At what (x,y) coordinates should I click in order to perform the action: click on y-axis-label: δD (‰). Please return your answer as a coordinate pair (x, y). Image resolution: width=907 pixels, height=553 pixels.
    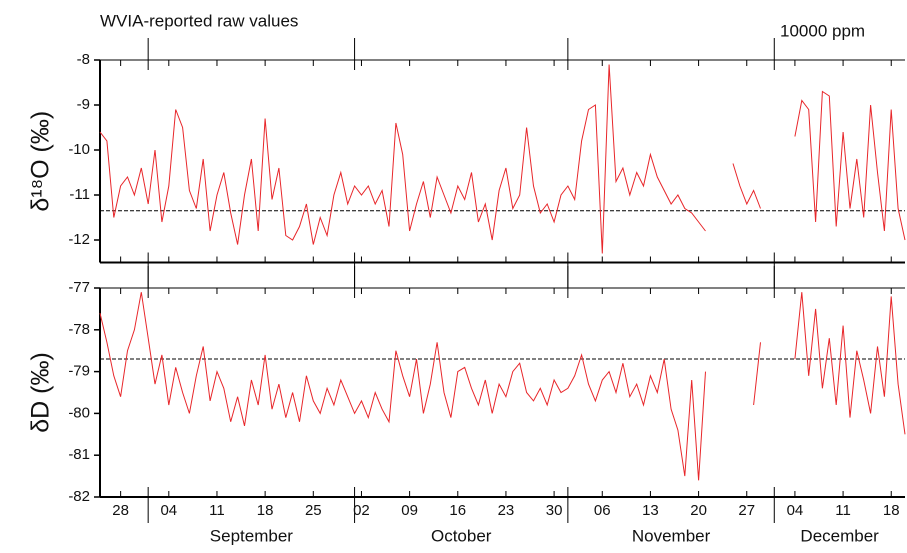
    Looking at the image, I should click on (41, 392).